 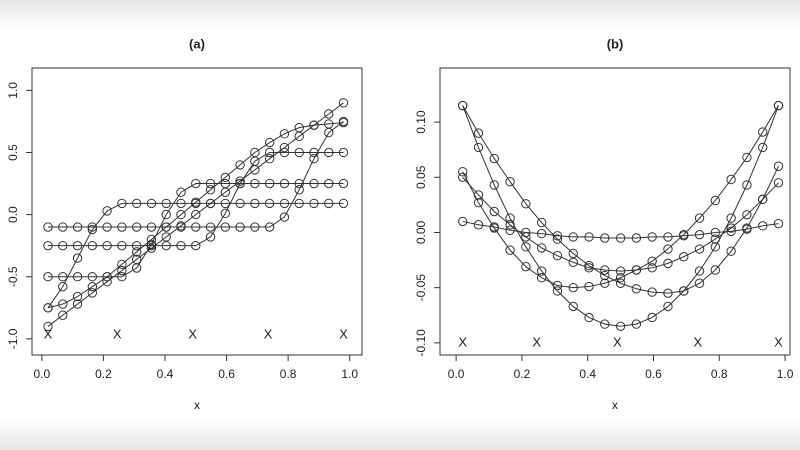 I want to click on y-tick-label: -0.10, so click(x=421, y=343).